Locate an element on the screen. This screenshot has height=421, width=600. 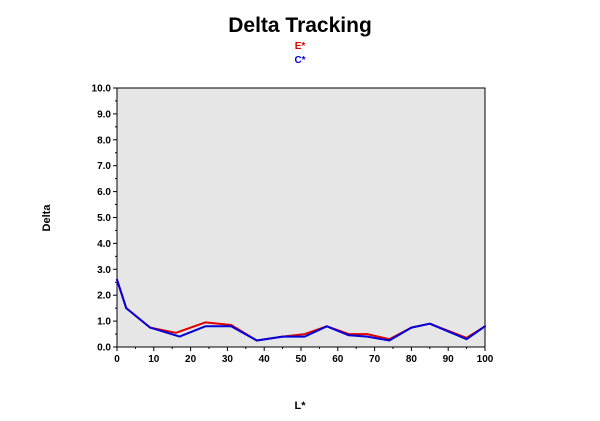
x-tick-label: 10 is located at coordinates (154, 359).